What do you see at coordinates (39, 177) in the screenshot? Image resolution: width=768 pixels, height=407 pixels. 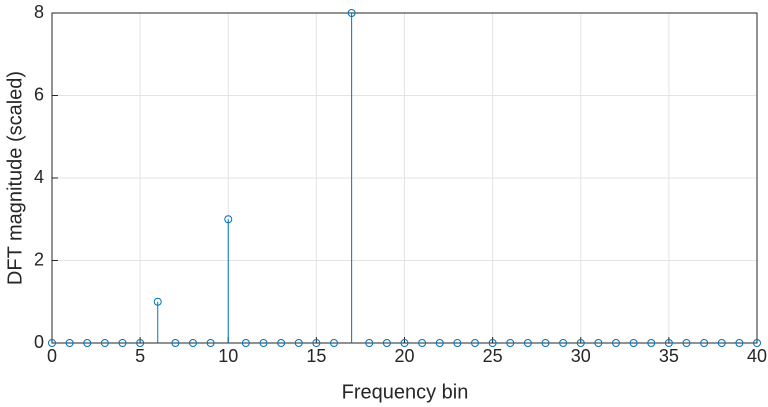 I see `y-tick-label: 4` at bounding box center [39, 177].